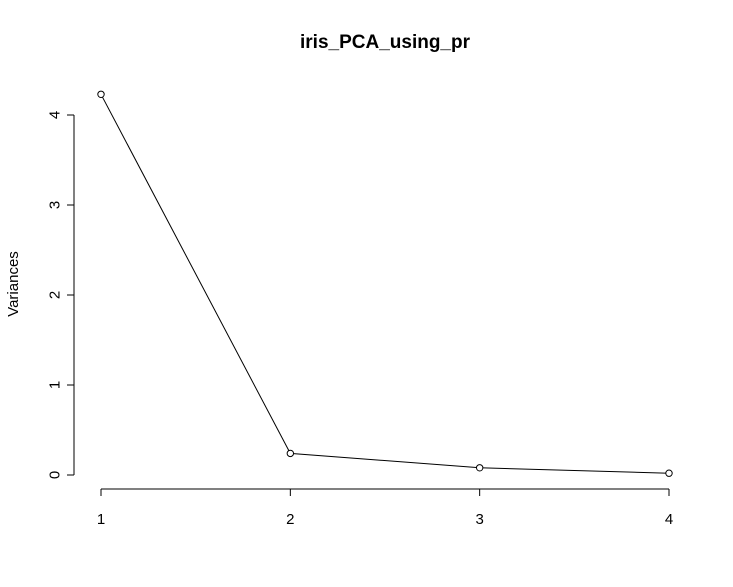  Describe the element at coordinates (101, 519) in the screenshot. I see `x-tick-label: 1` at that location.